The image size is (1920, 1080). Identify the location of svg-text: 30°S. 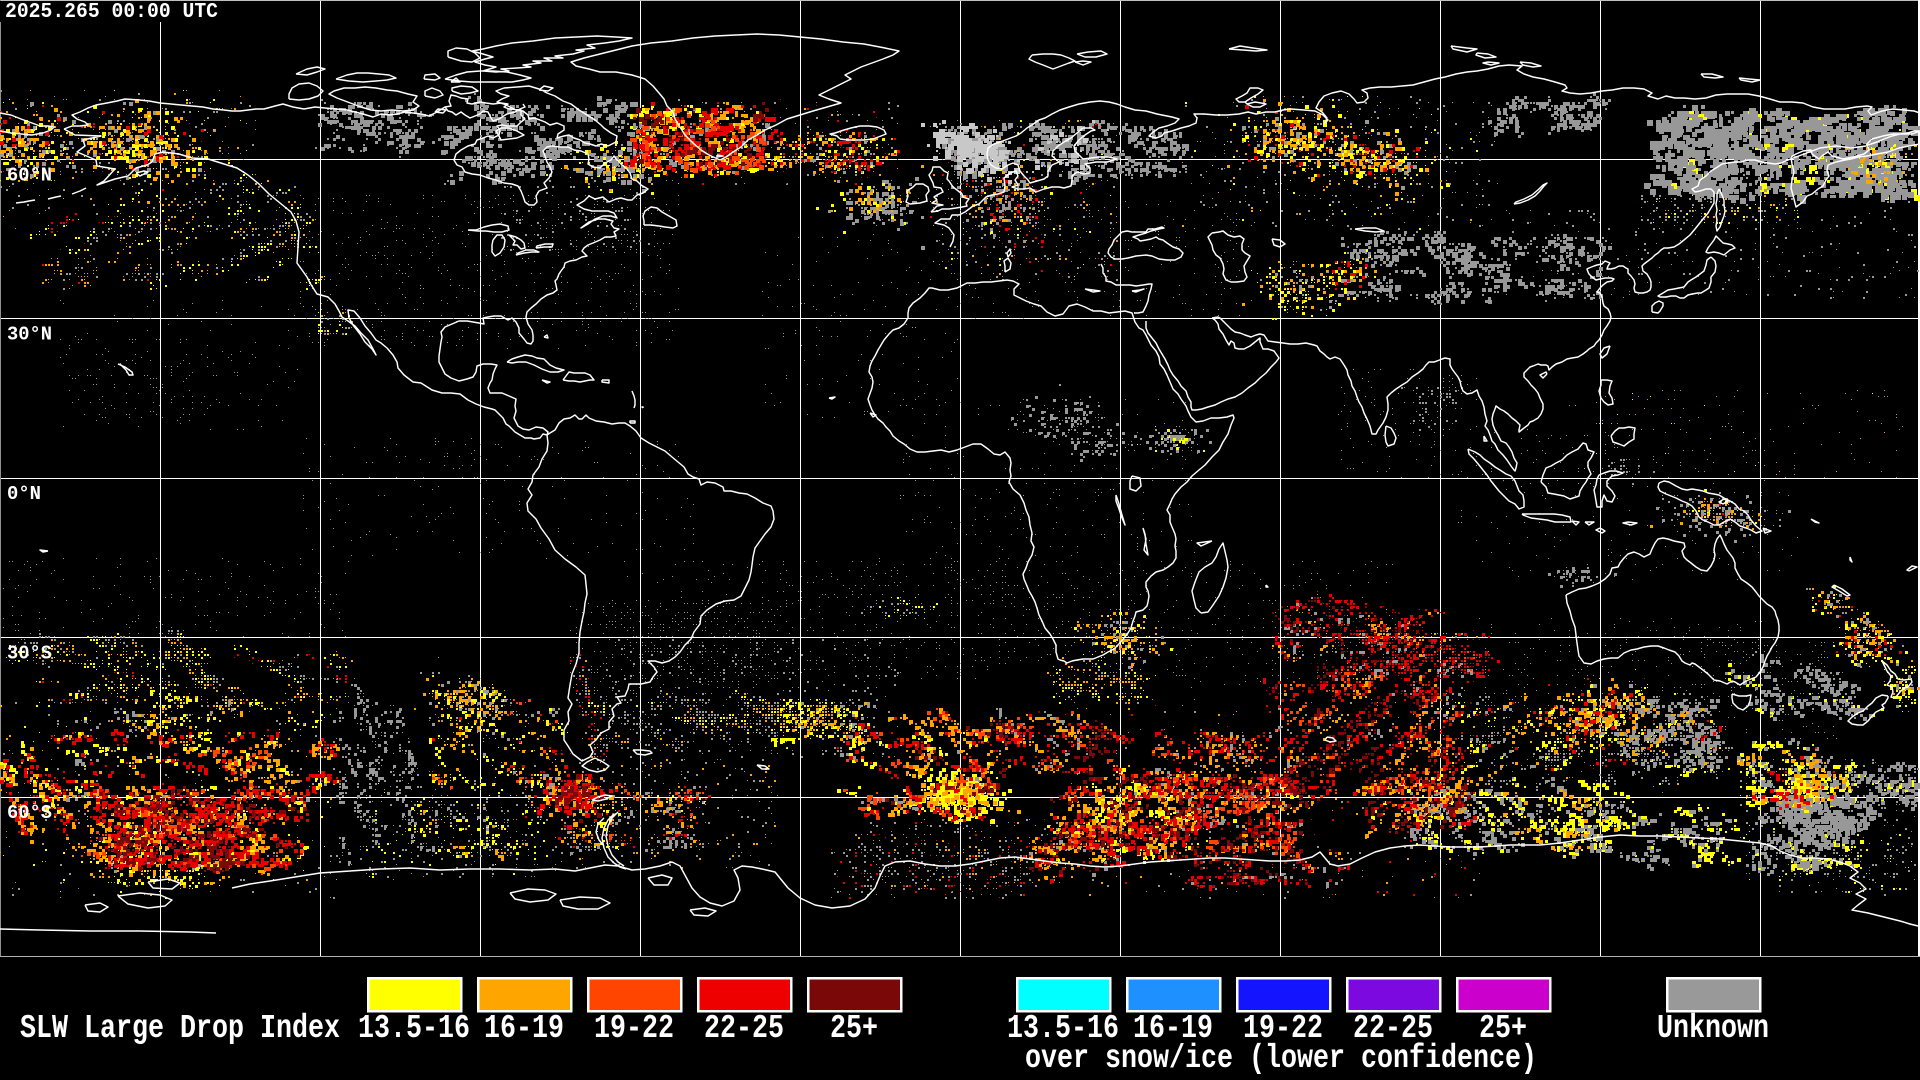
(29, 654).